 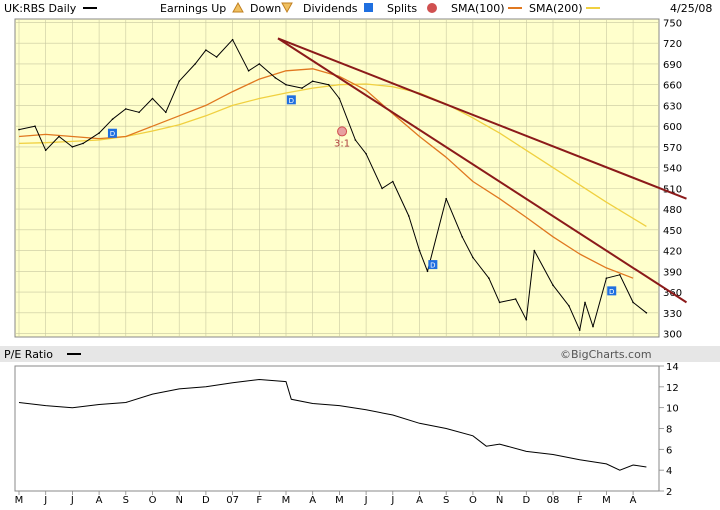 What do you see at coordinates (287, 8) in the screenshot?
I see `earnings-down-icon` at bounding box center [287, 8].